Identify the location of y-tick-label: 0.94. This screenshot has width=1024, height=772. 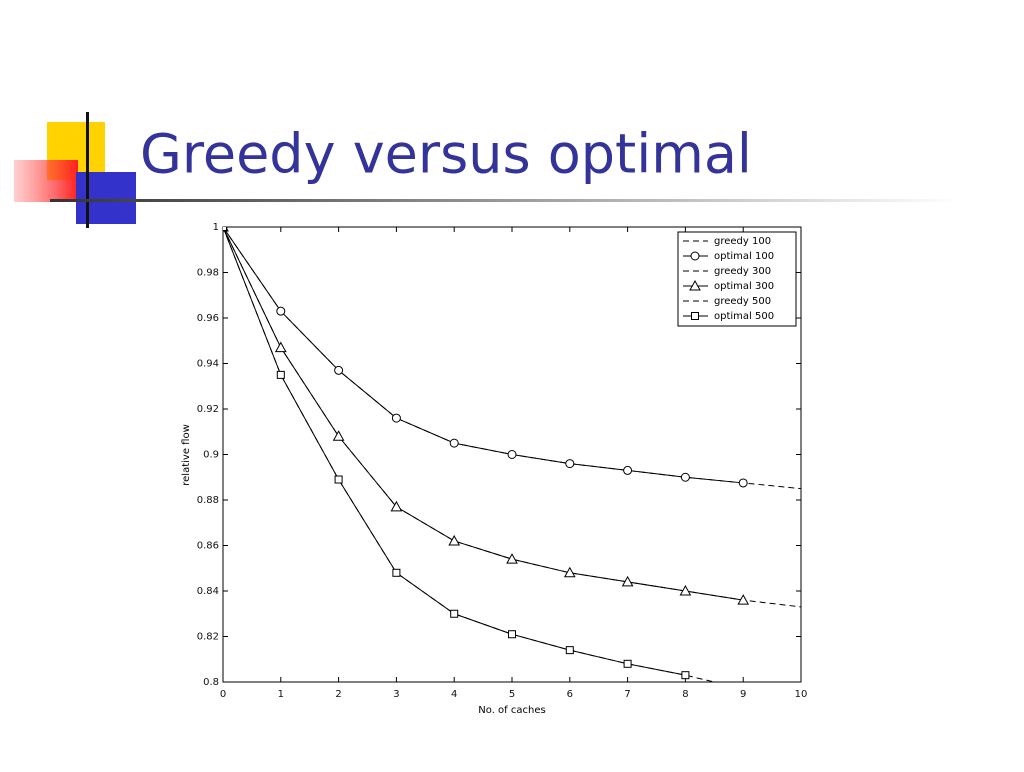
(208, 364).